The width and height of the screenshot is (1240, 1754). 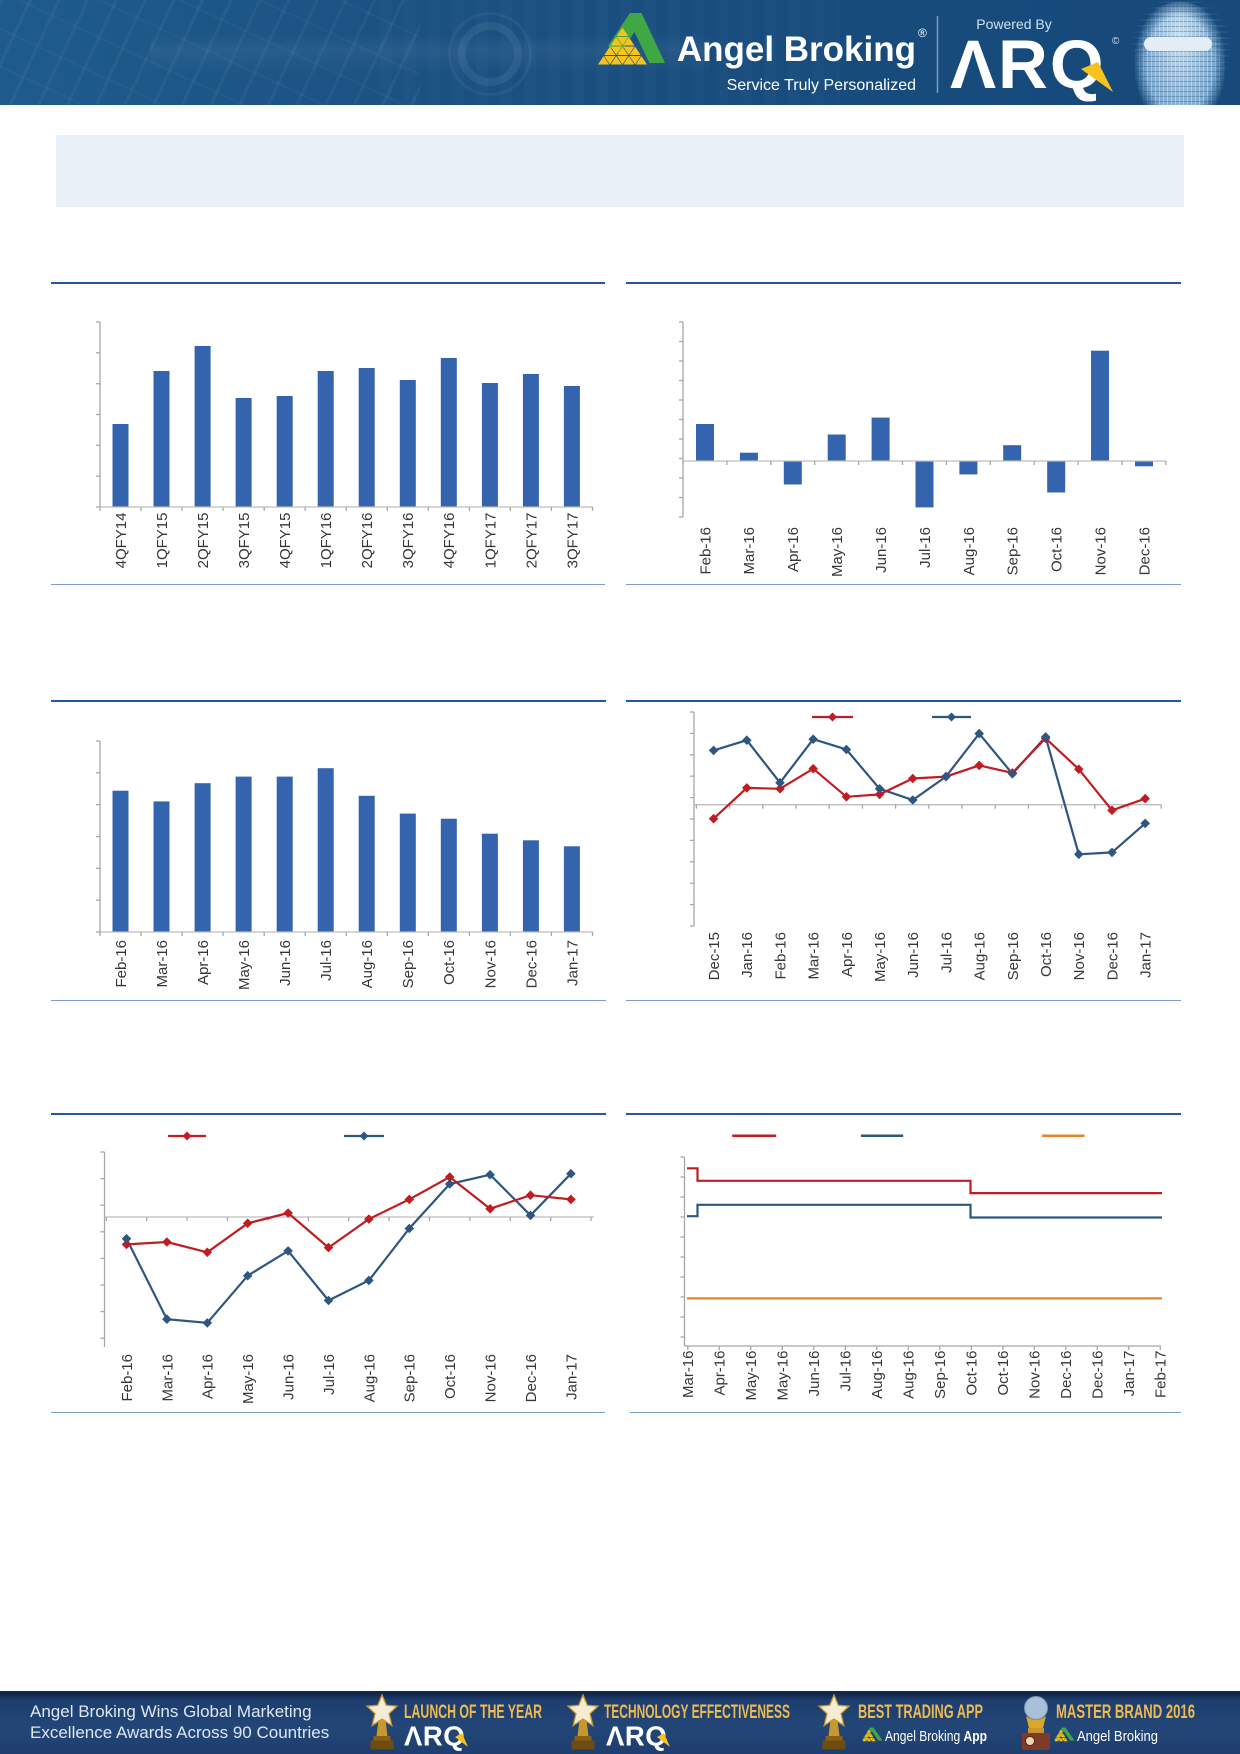 What do you see at coordinates (285, 541) in the screenshot?
I see `svg-text: 4QFY15` at bounding box center [285, 541].